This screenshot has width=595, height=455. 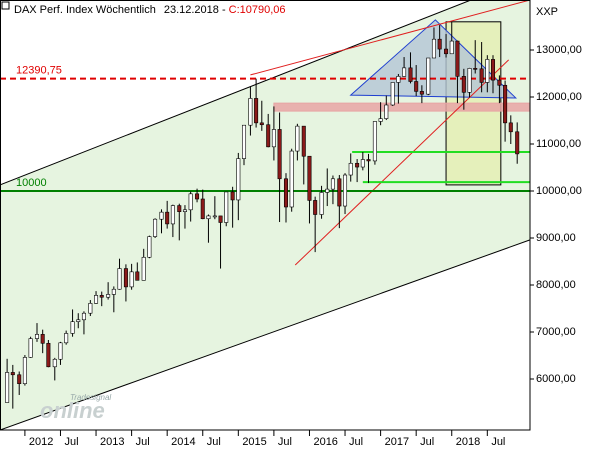 I want to click on x-tick-label: 2016, so click(x=325, y=442).